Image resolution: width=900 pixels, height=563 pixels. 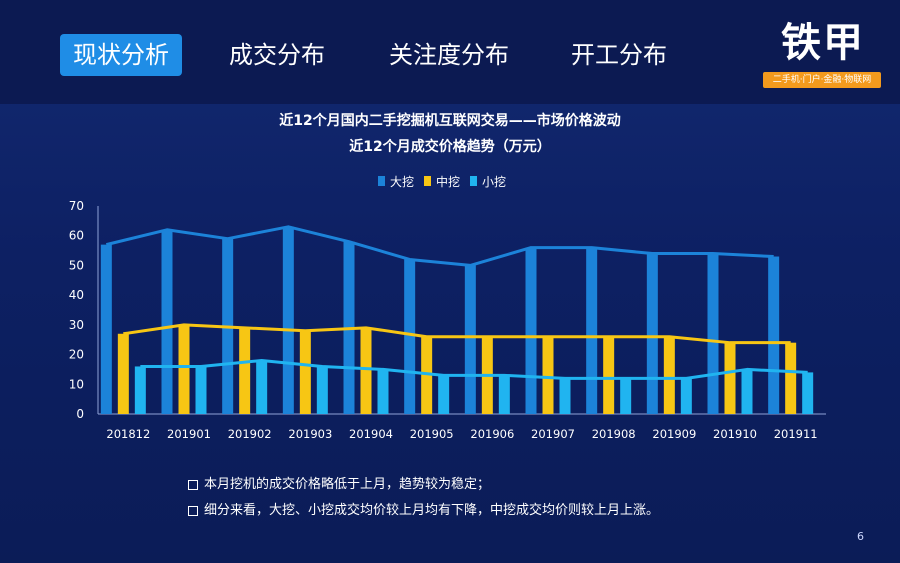 I want to click on x-tick-label: 201901, so click(x=189, y=434).